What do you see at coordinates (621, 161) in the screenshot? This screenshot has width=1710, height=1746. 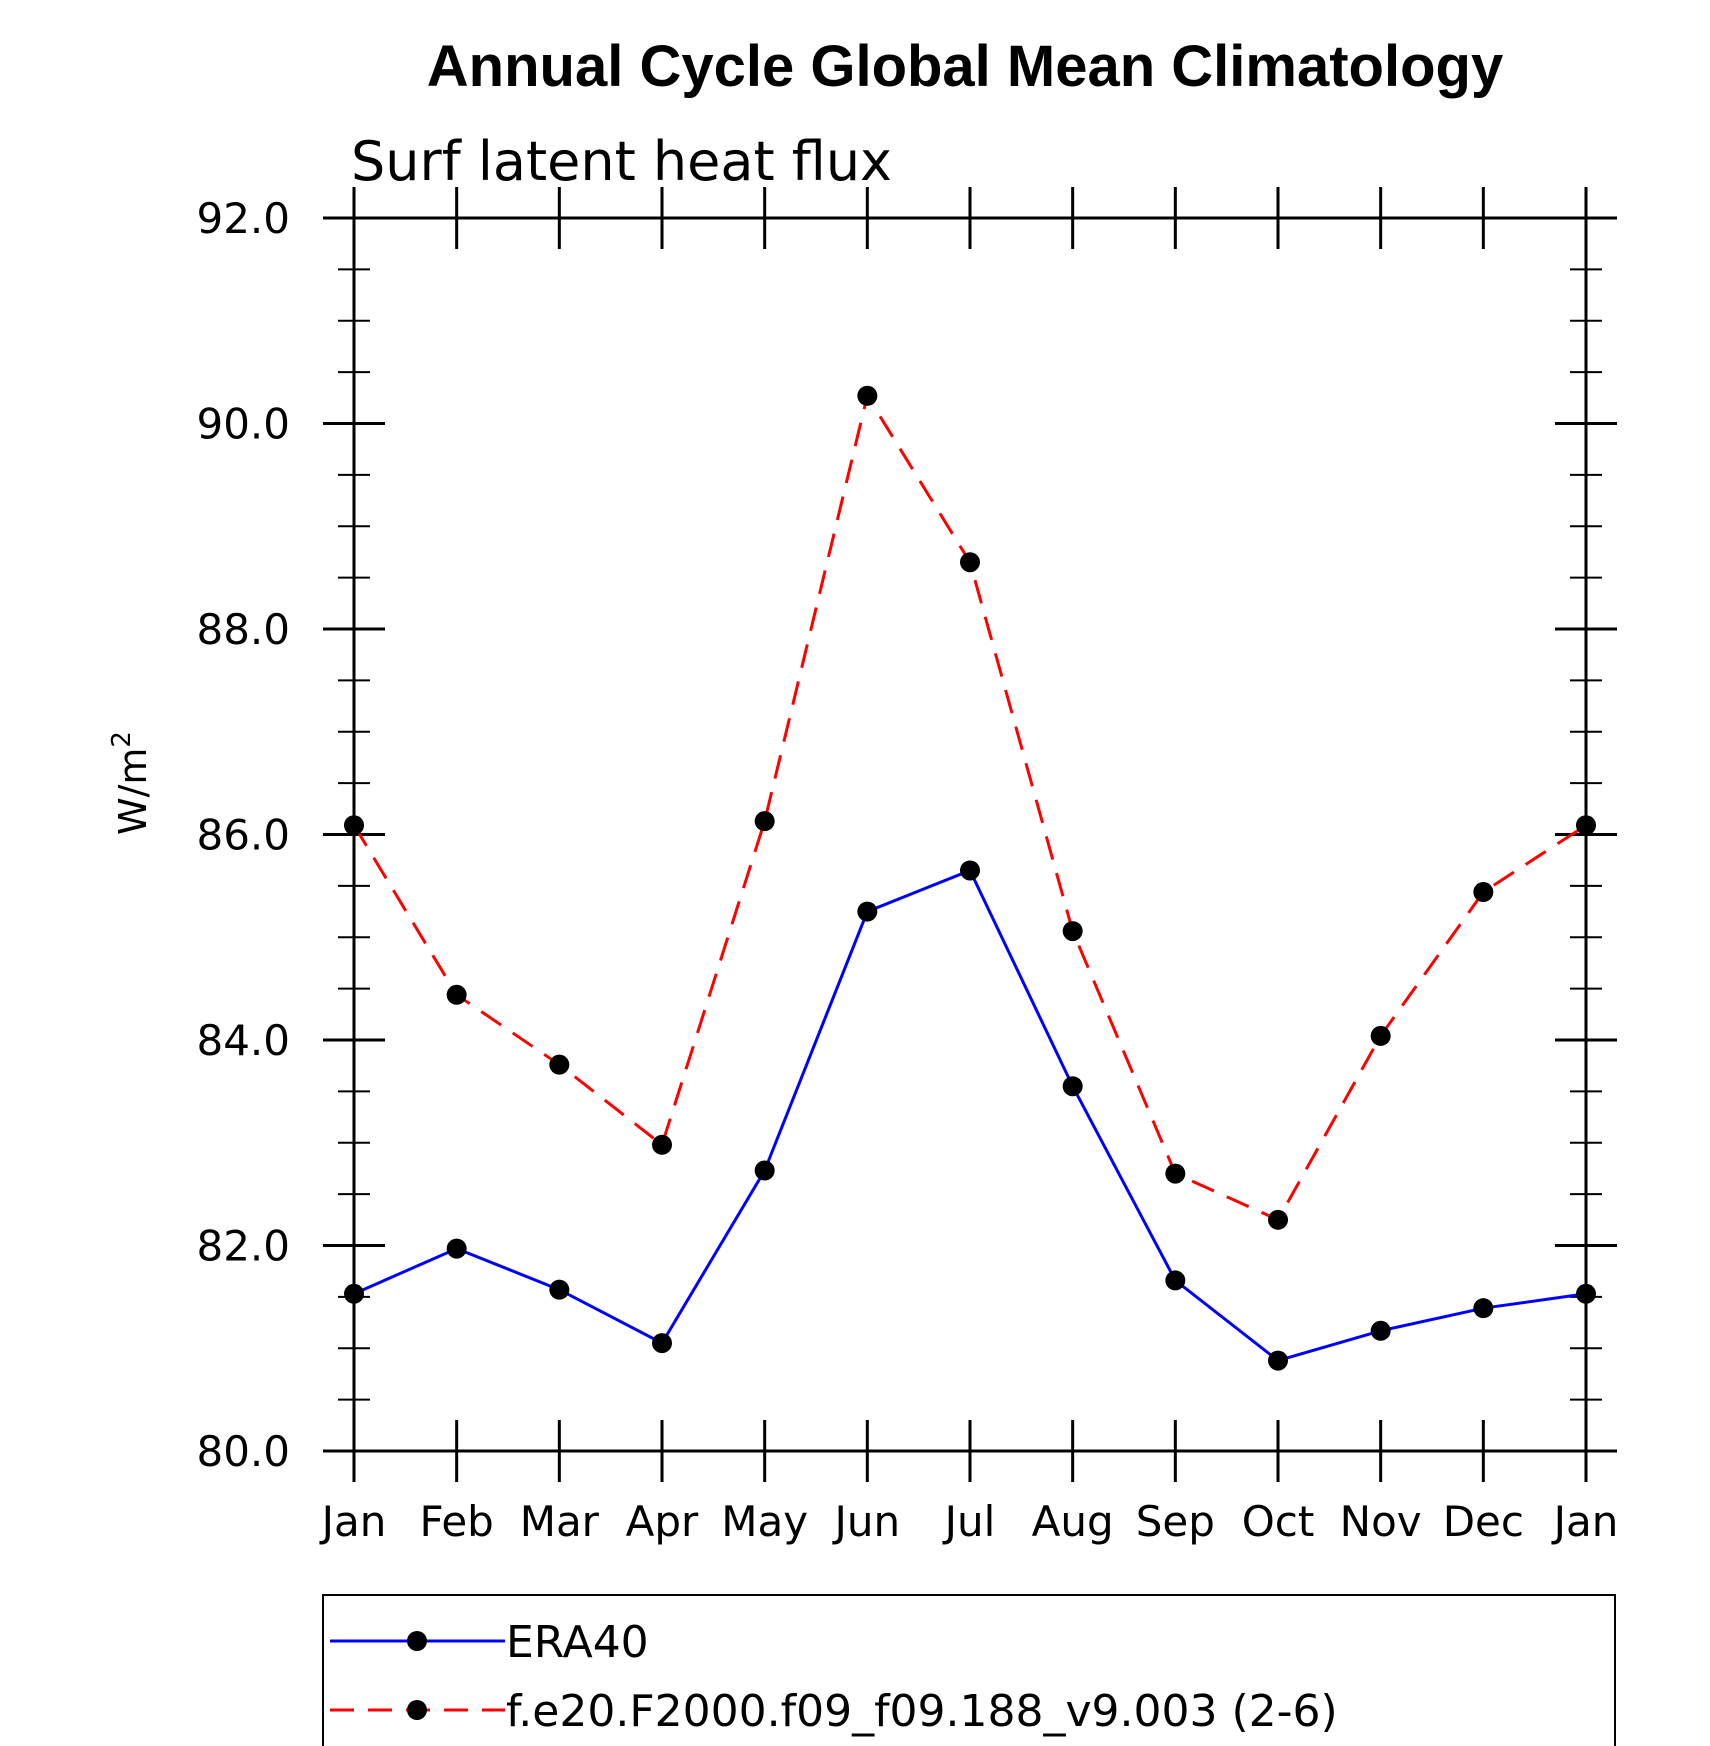 I see `chart-subtitle: Surf latent heat flux` at bounding box center [621, 161].